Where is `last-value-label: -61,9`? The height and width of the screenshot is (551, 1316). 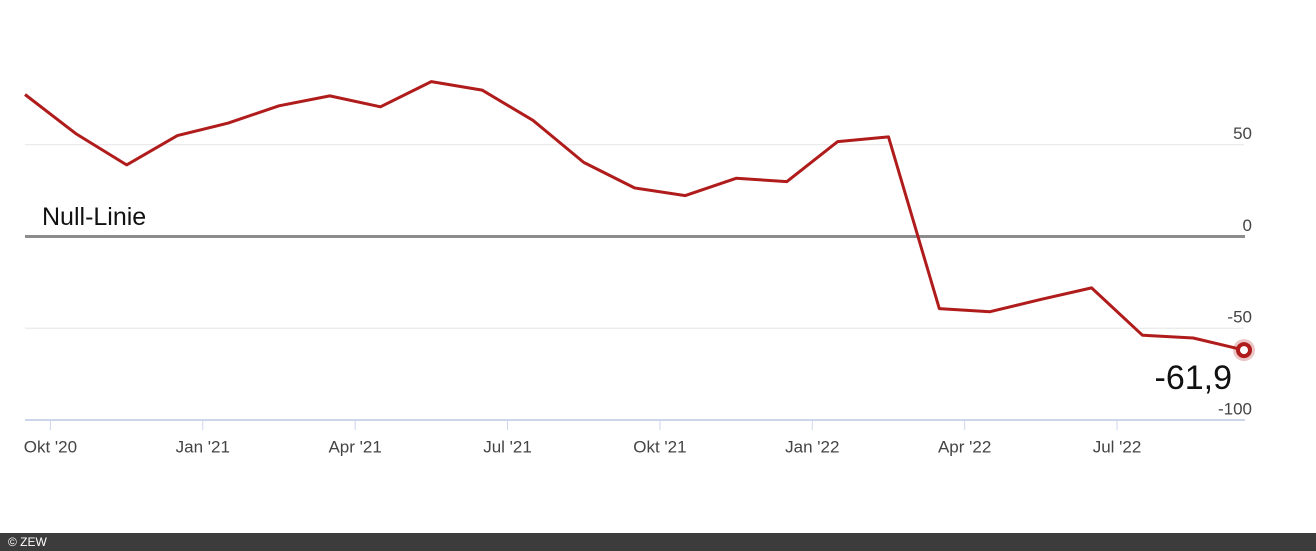 last-value-label: -61,9 is located at coordinates (1194, 378).